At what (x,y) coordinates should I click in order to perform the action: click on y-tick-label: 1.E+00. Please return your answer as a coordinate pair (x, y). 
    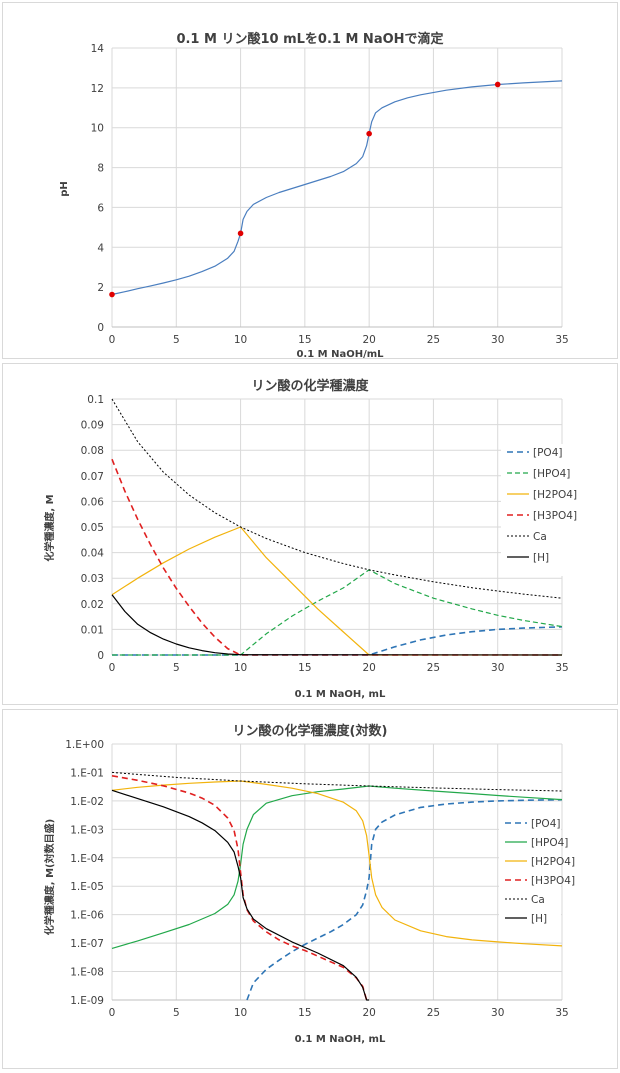
    Looking at the image, I should click on (84, 745).